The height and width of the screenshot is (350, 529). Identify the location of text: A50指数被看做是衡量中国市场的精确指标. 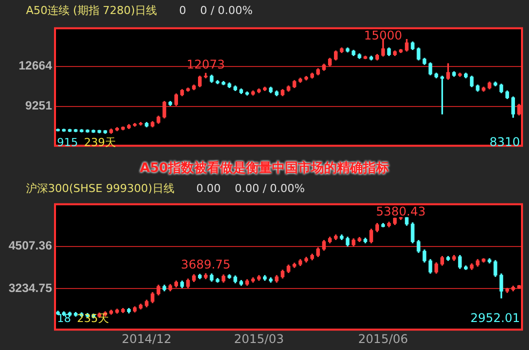
(264, 168).